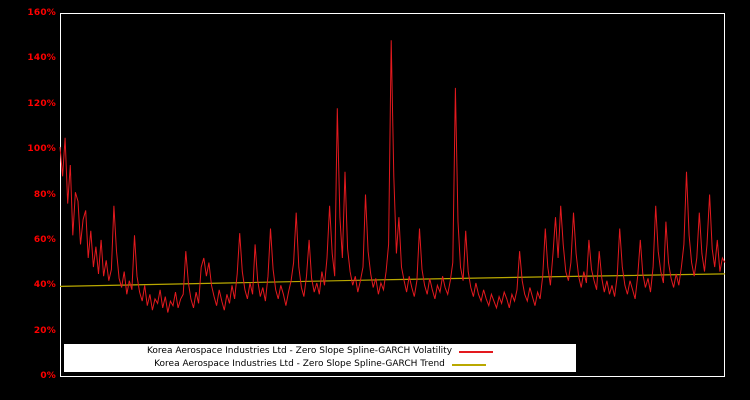  I want to click on legend-swatch-trend, so click(468, 364).